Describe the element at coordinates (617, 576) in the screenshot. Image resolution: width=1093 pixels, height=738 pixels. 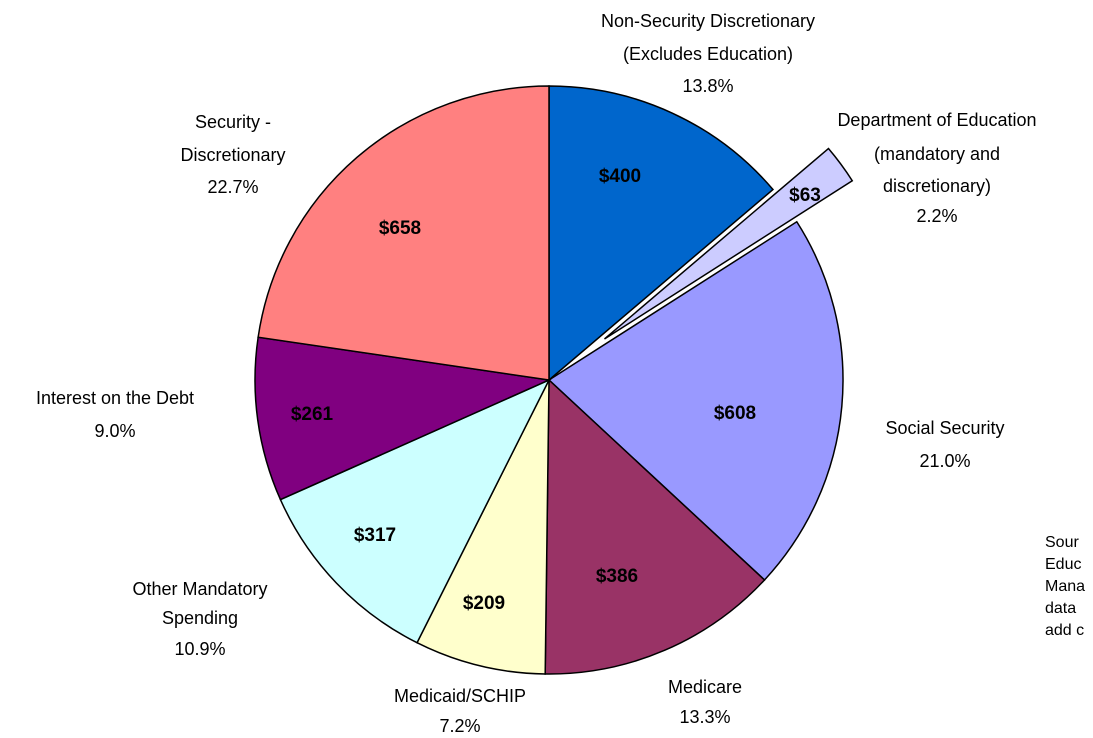
I see `value-label: $386` at that location.